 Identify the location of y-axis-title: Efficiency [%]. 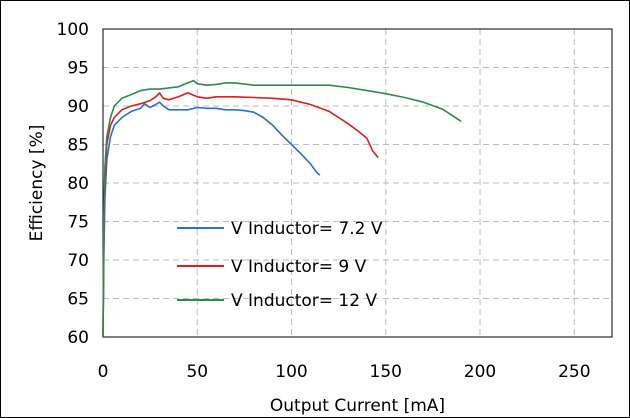
(37, 183).